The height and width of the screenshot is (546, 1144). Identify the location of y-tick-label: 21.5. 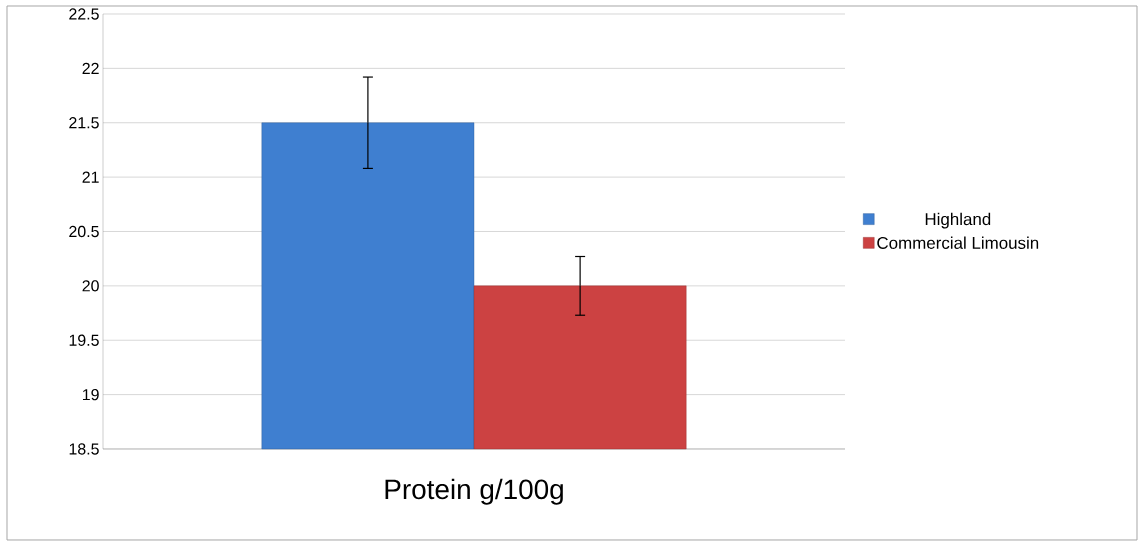
(84, 123).